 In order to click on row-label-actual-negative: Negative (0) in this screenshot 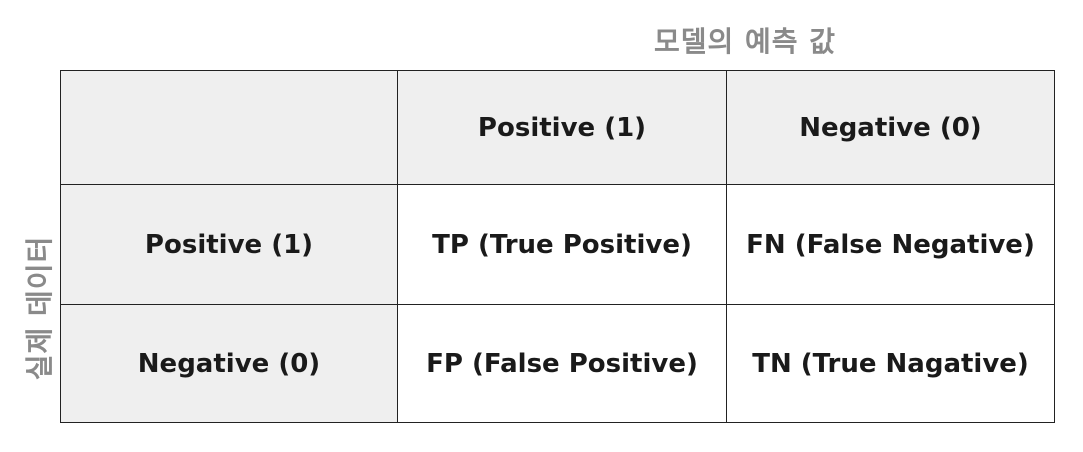, I will do `click(229, 363)`.